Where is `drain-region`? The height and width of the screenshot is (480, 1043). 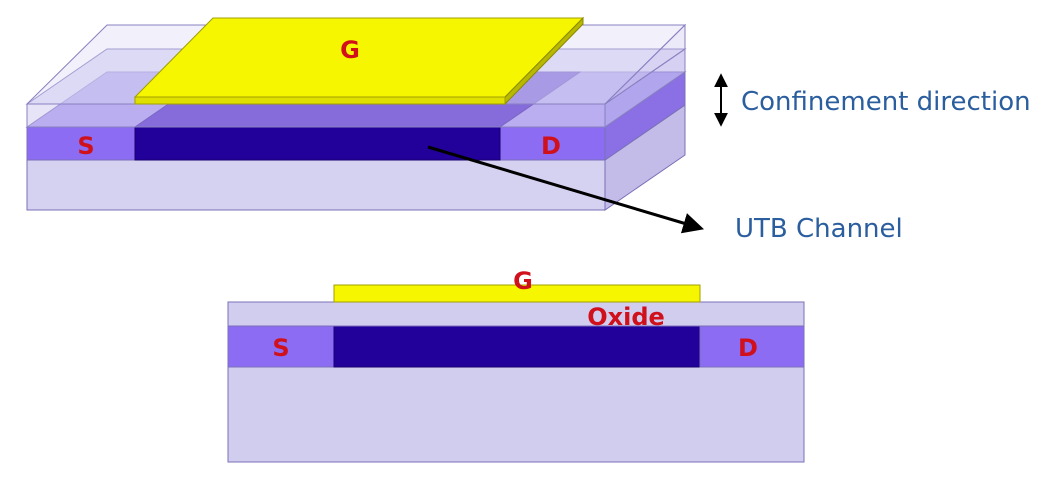
drain-region is located at coordinates (552, 143).